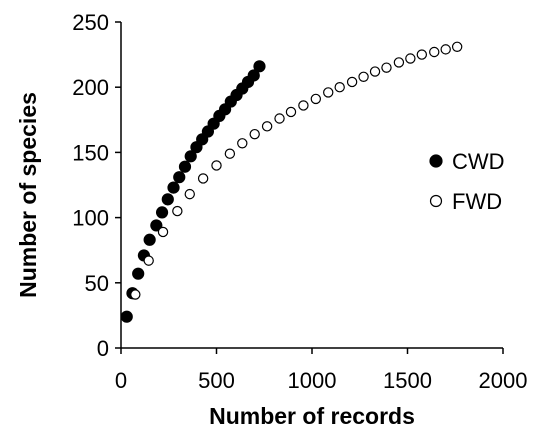 Image resolution: width=543 pixels, height=431 pixels. I want to click on legend-label-cwd: CWD, so click(478, 161).